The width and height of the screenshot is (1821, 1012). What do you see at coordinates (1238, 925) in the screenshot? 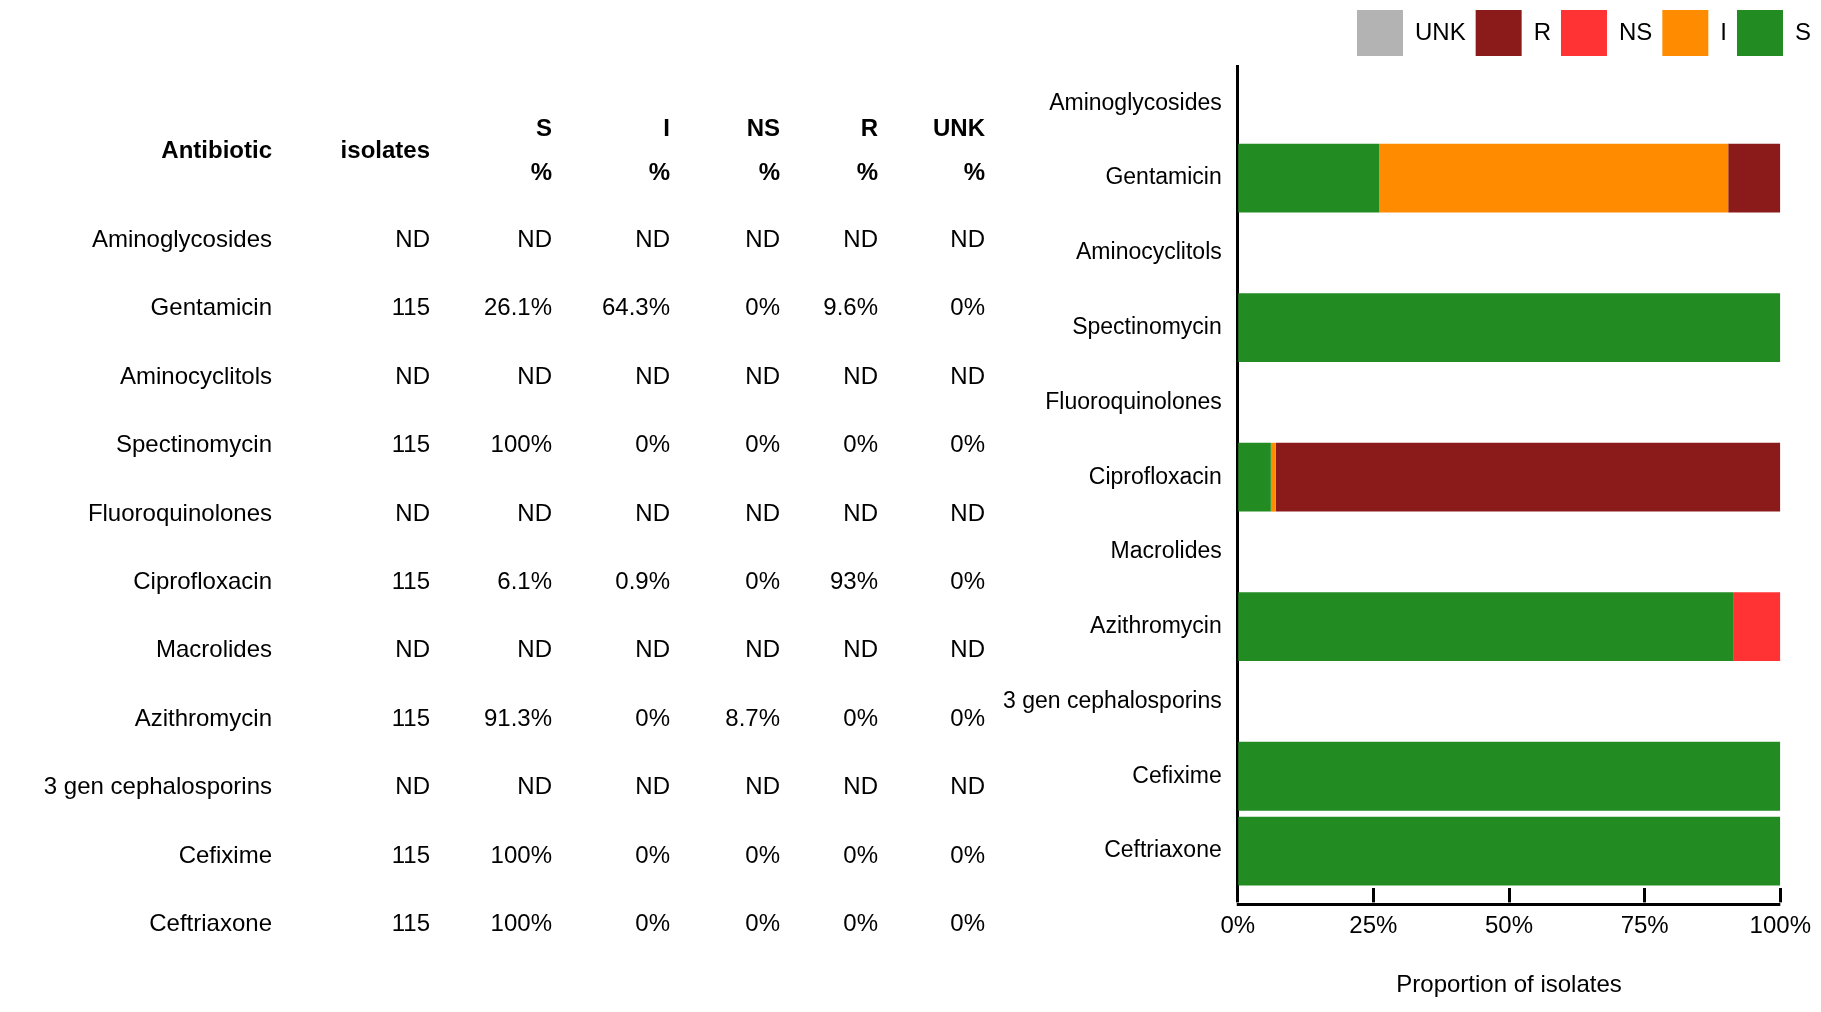
I see `x-tick-label: 0%` at bounding box center [1238, 925].